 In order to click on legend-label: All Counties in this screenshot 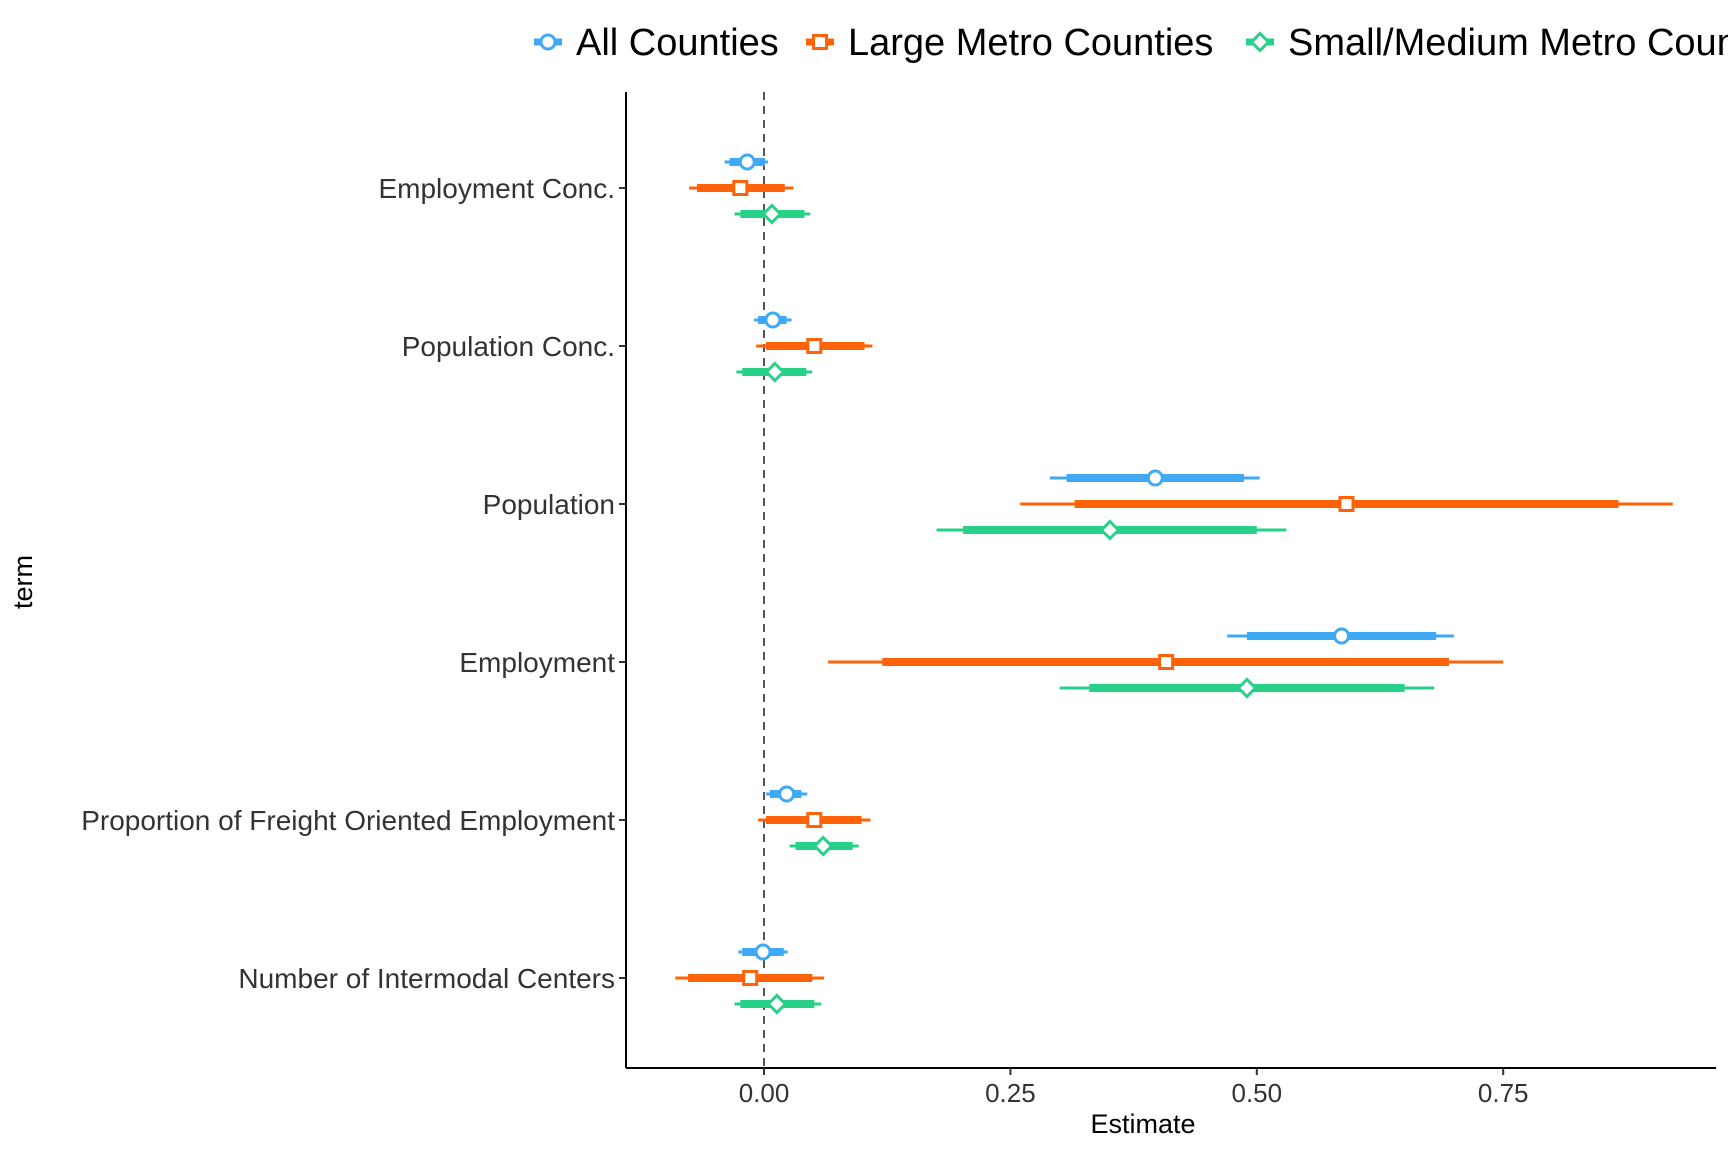, I will do `click(677, 43)`.